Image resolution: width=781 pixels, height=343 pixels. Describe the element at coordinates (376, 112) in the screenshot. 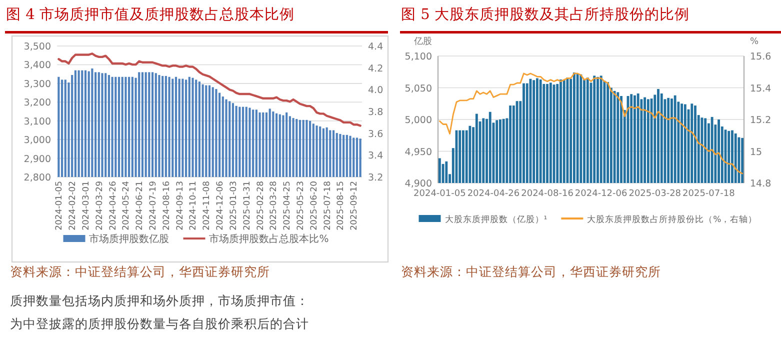

I see `y2-tick-label: 3.8` at that location.